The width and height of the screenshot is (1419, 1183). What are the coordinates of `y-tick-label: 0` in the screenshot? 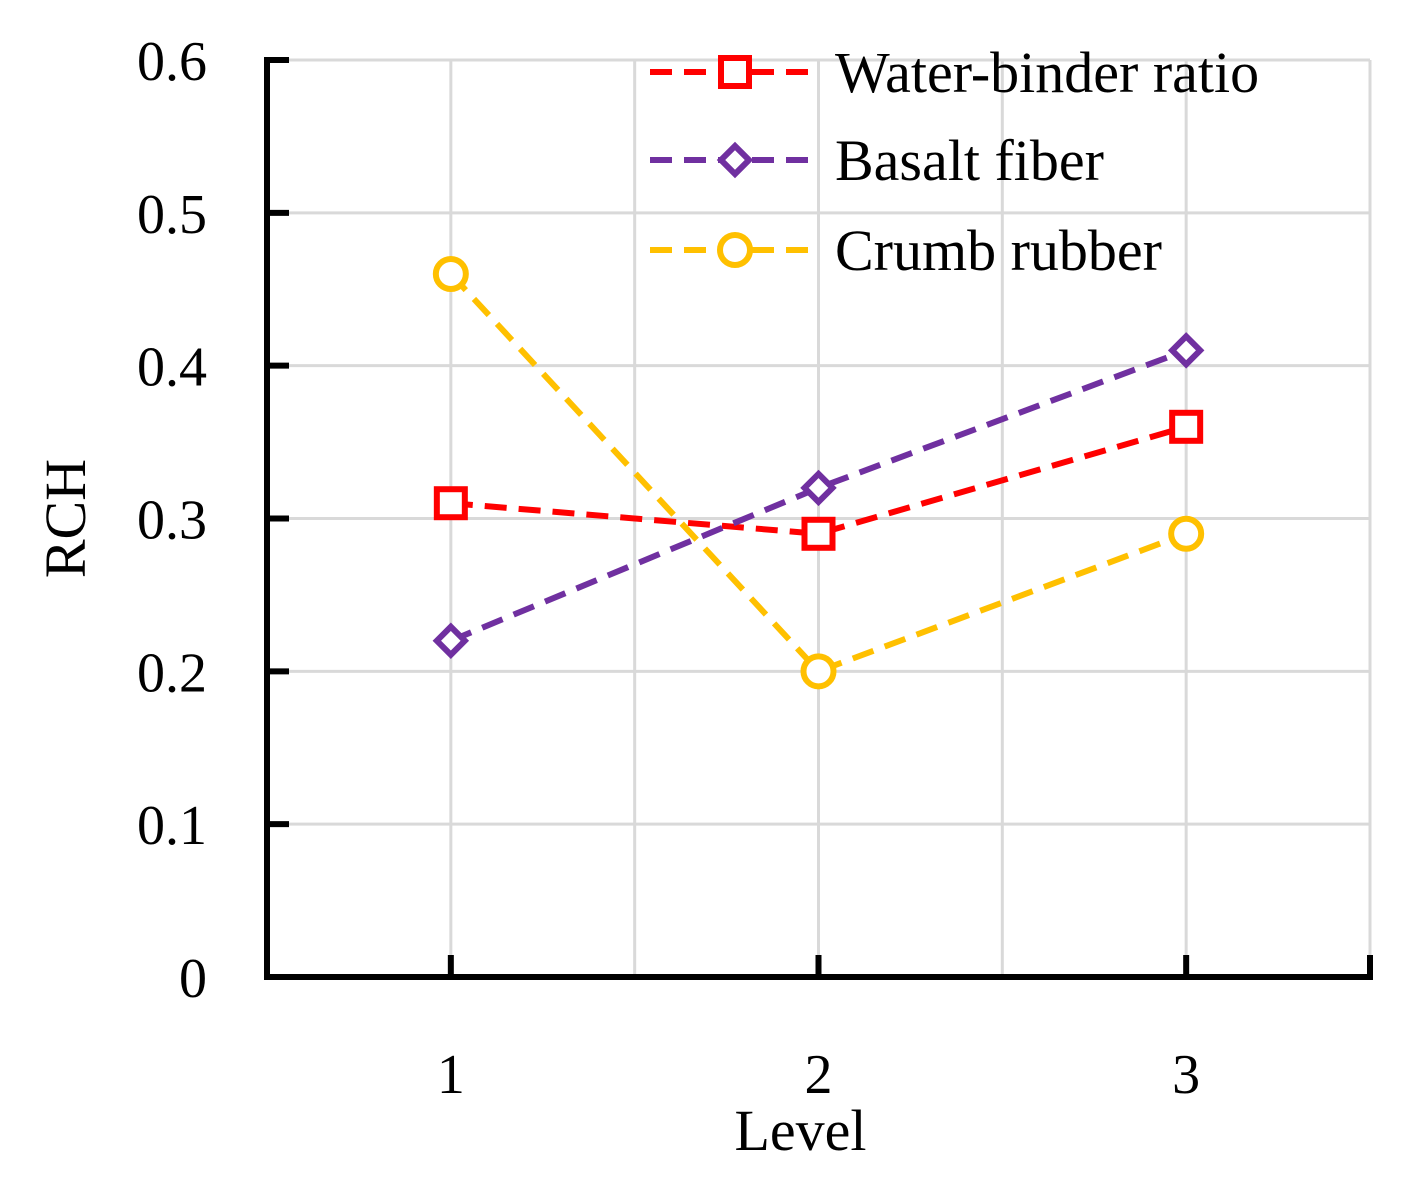 It's located at (193, 979).